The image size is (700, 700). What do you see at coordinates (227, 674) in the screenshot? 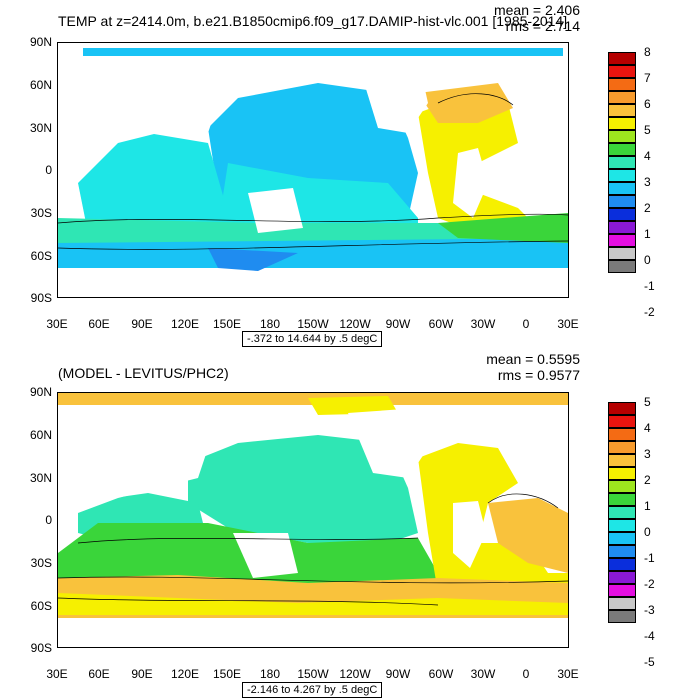
I see `bottom-lon-label: 150E` at bounding box center [227, 674].